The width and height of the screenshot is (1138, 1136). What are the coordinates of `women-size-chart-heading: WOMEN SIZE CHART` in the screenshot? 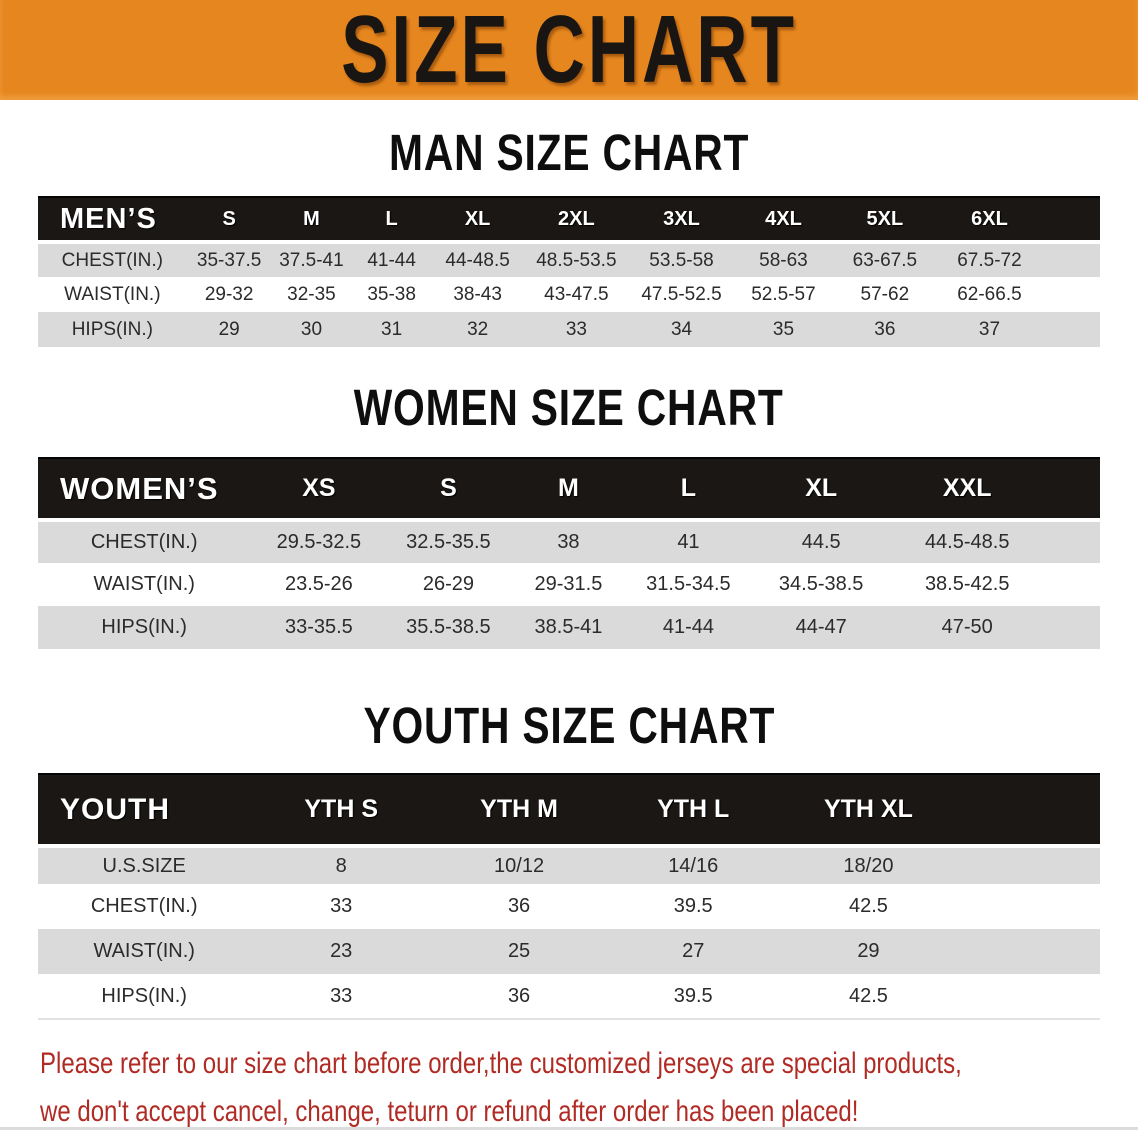 It's located at (569, 407).